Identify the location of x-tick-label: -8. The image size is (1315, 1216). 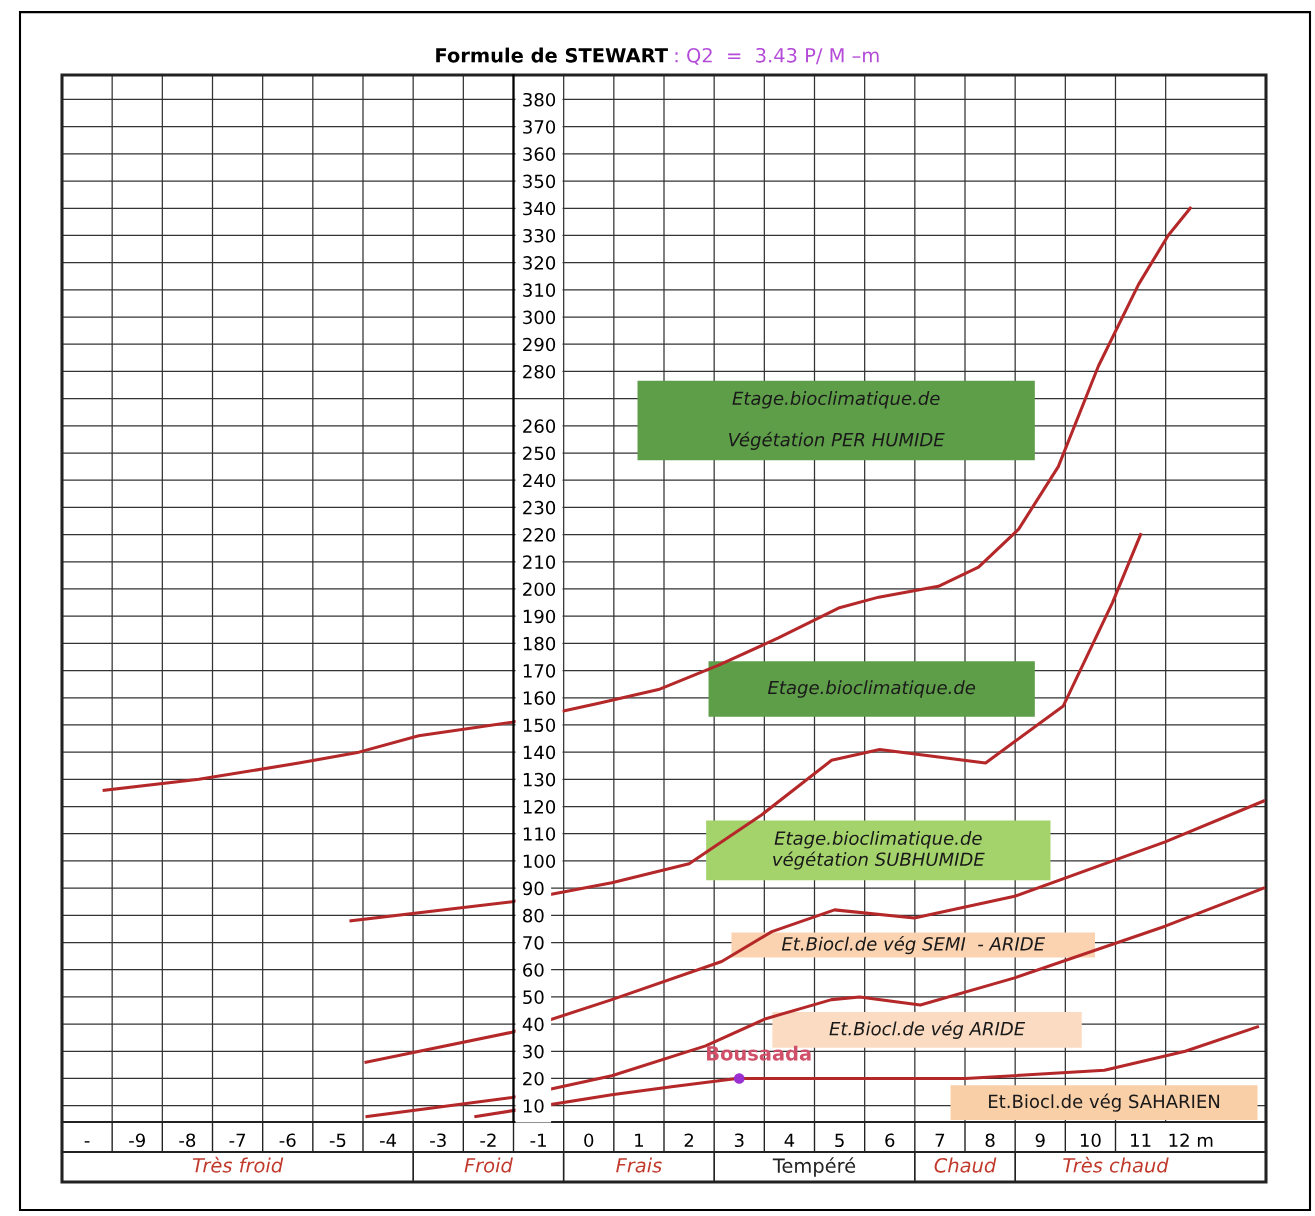
(187, 1140).